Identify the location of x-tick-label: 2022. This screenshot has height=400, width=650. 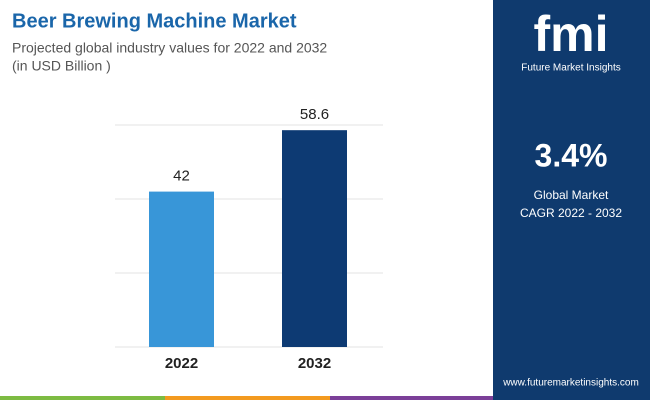
(181, 363).